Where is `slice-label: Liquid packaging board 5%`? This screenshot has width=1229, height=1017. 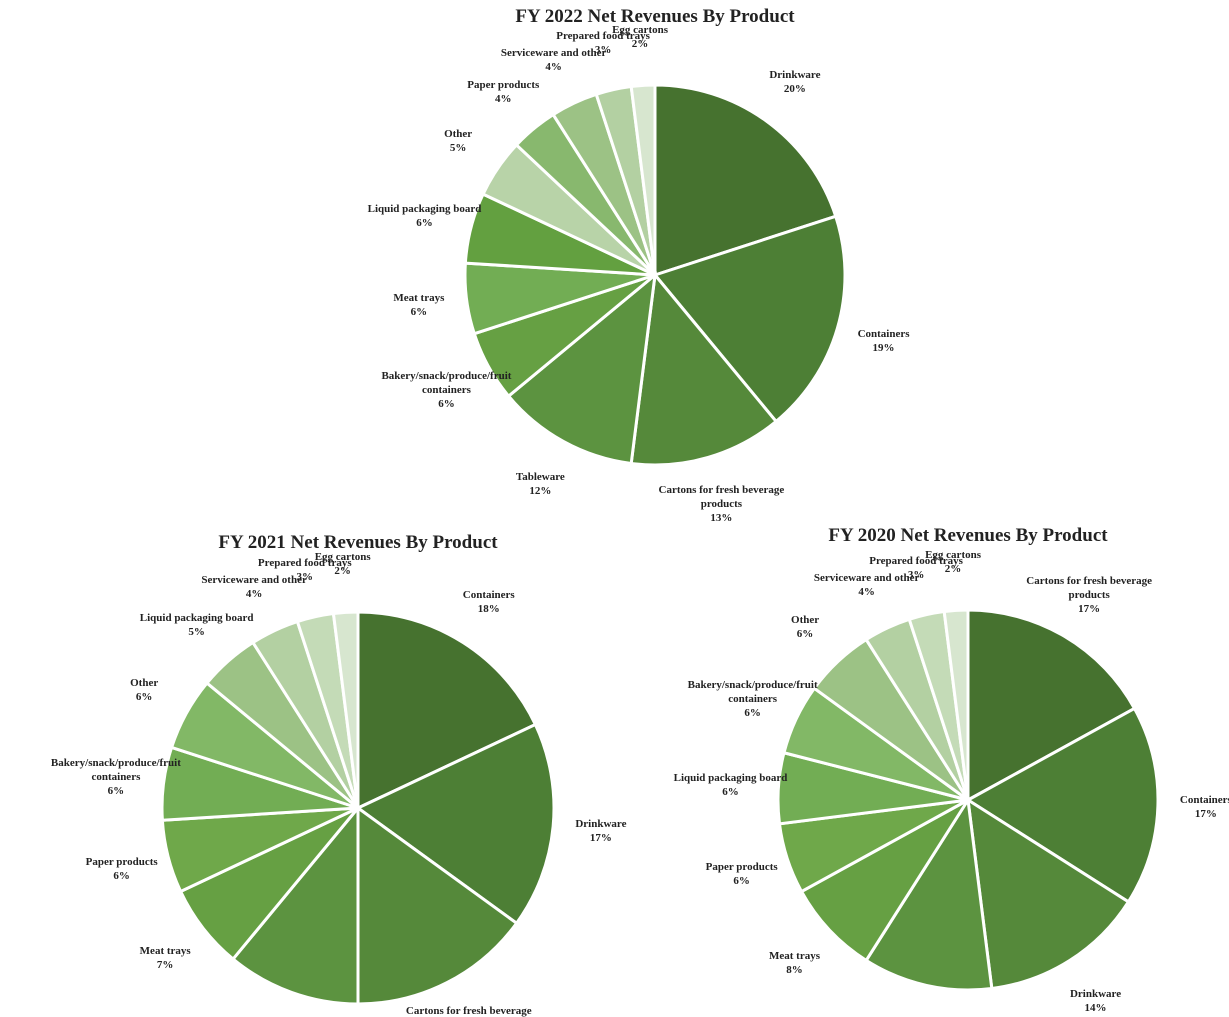 slice-label: Liquid packaging board 5% is located at coordinates (197, 625).